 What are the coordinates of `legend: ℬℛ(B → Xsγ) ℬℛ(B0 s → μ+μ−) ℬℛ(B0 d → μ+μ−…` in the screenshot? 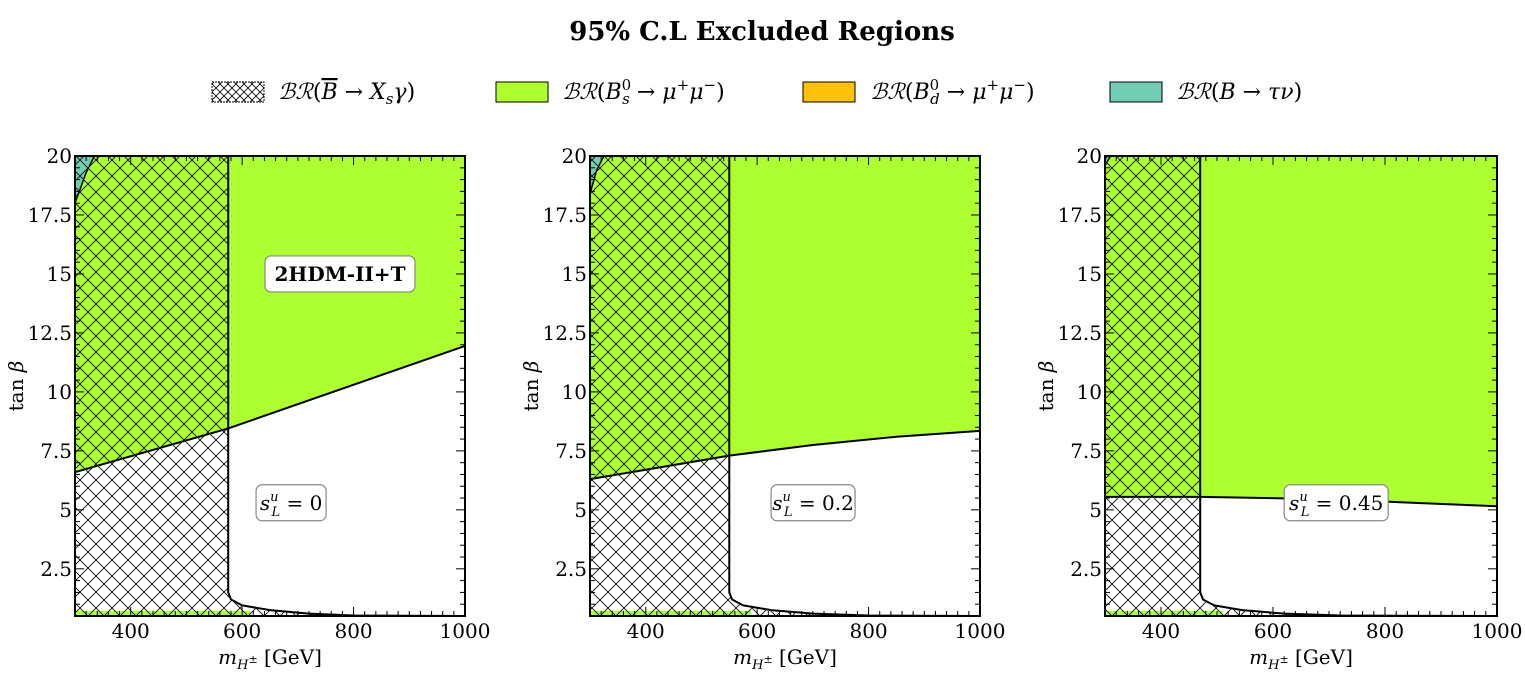 It's located at (756, 92).